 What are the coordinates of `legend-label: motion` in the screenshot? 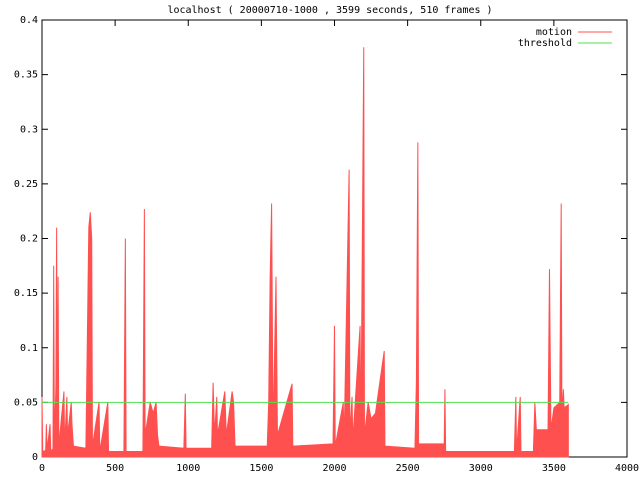 It's located at (554, 32).